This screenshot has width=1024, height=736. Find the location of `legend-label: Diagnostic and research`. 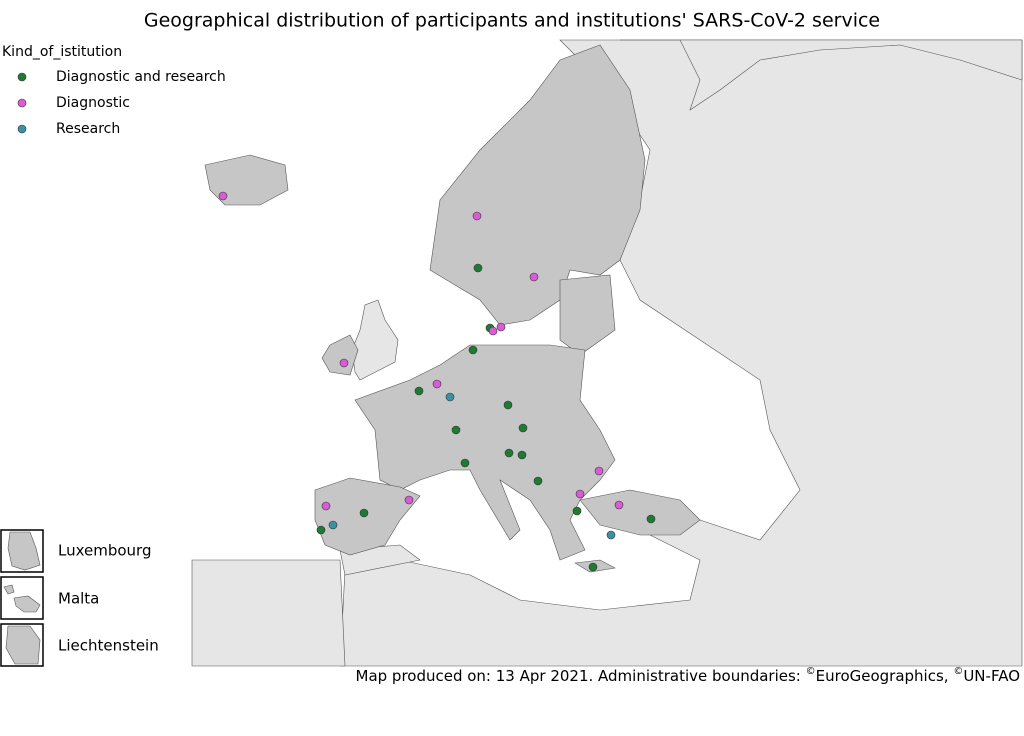

legend-label: Diagnostic and research is located at coordinates (141, 77).